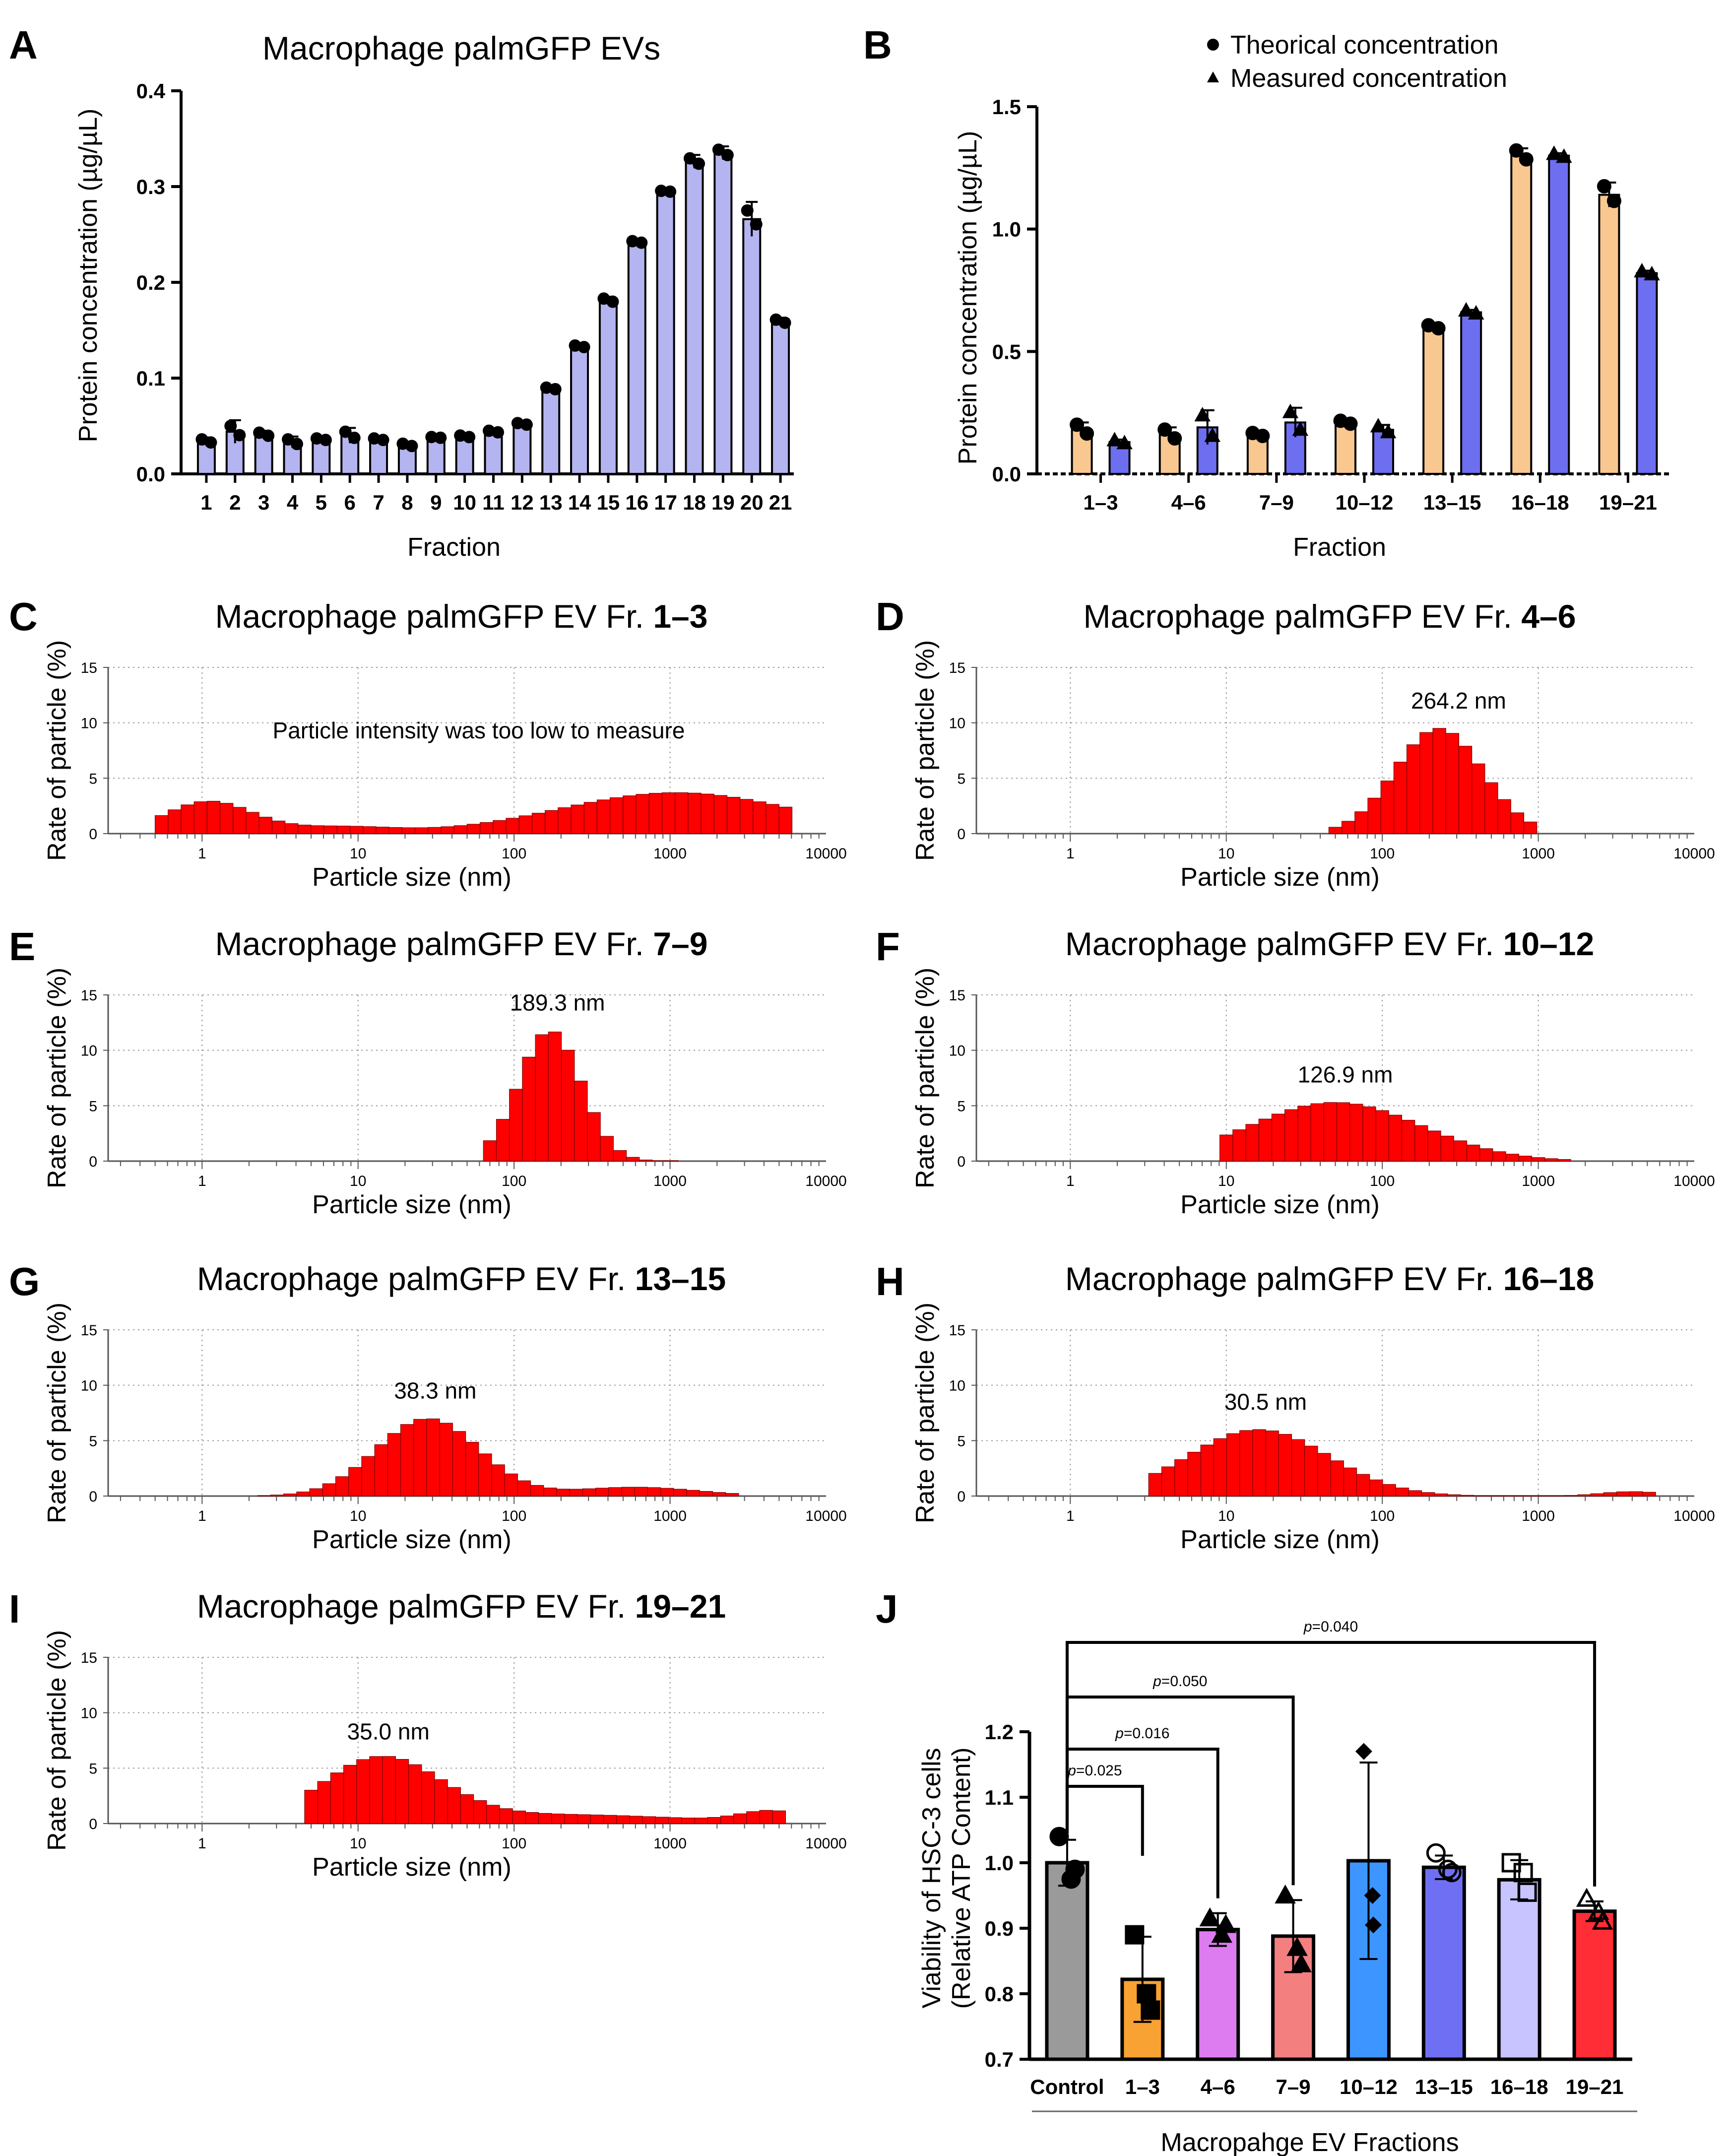  Describe the element at coordinates (1433, 400) in the screenshot. I see `panel-b-bar-theorical` at that location.